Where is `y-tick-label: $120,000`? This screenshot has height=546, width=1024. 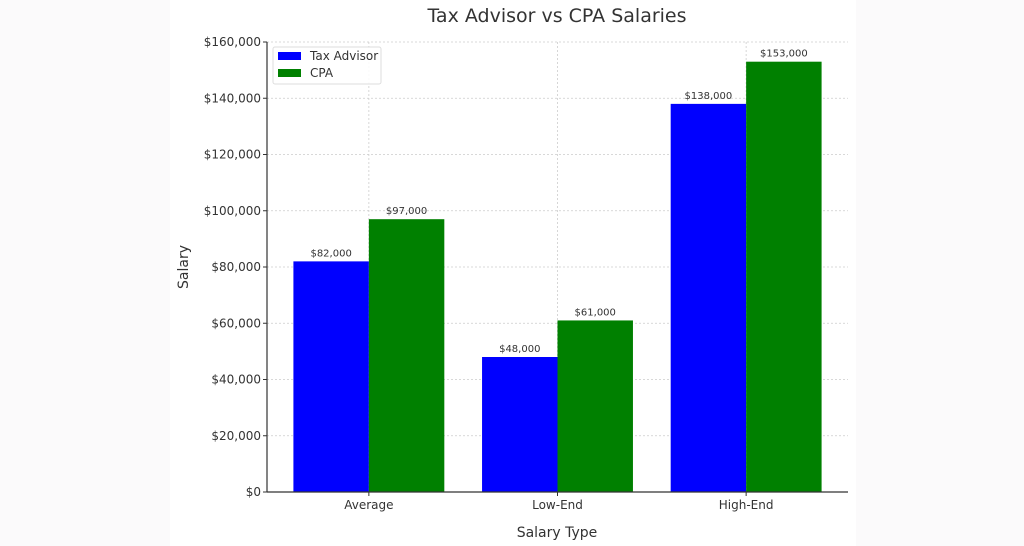
y-tick-label: $120,000 is located at coordinates (232, 155).